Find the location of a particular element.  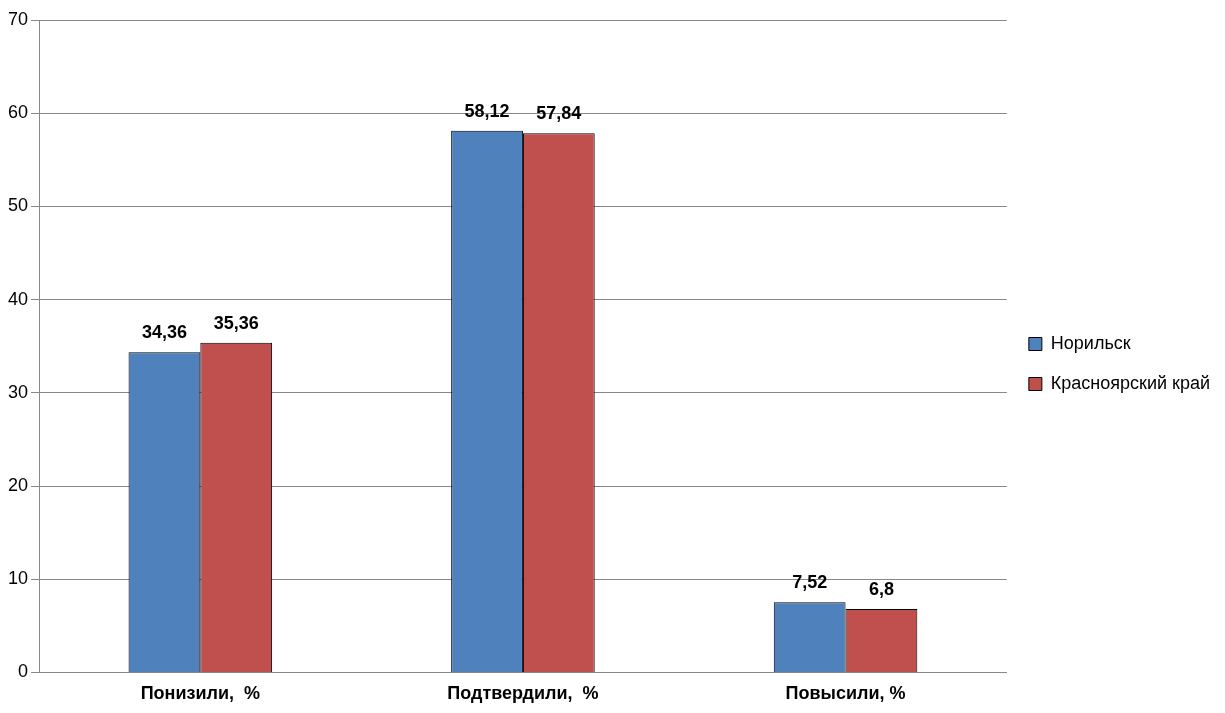

x-tick-label: Подтвердили, % is located at coordinates (523, 693).